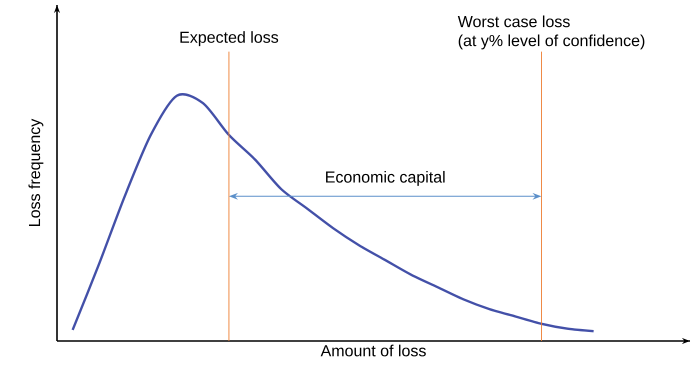  Describe the element at coordinates (373, 350) in the screenshot. I see `x-axis-title: Amount of loss` at that location.